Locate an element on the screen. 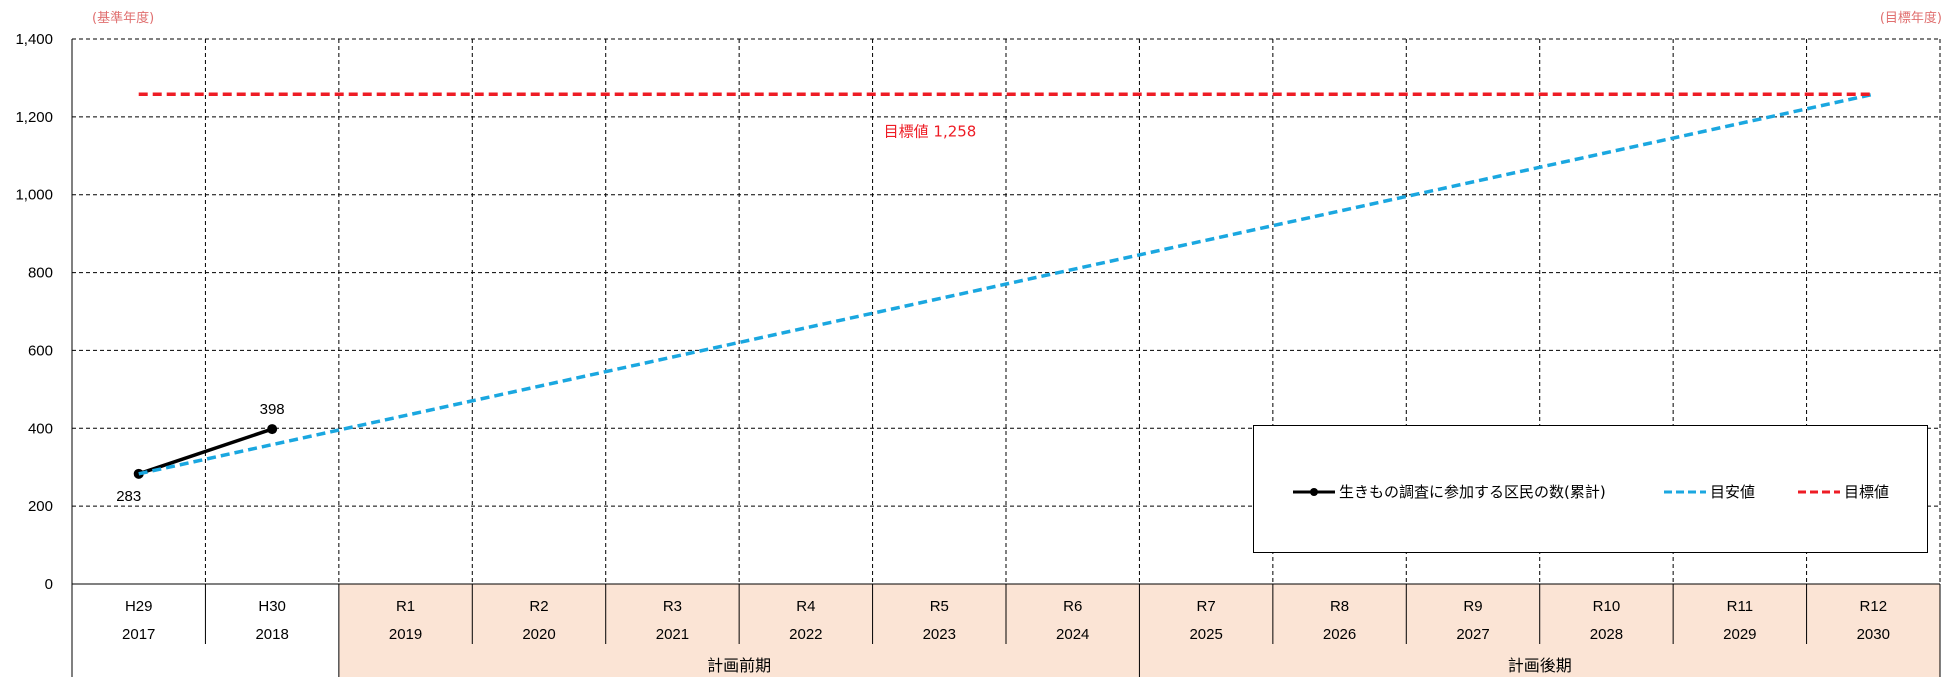 The image size is (1944, 677). annotations: 目標値 1,258 is located at coordinates (930, 131).